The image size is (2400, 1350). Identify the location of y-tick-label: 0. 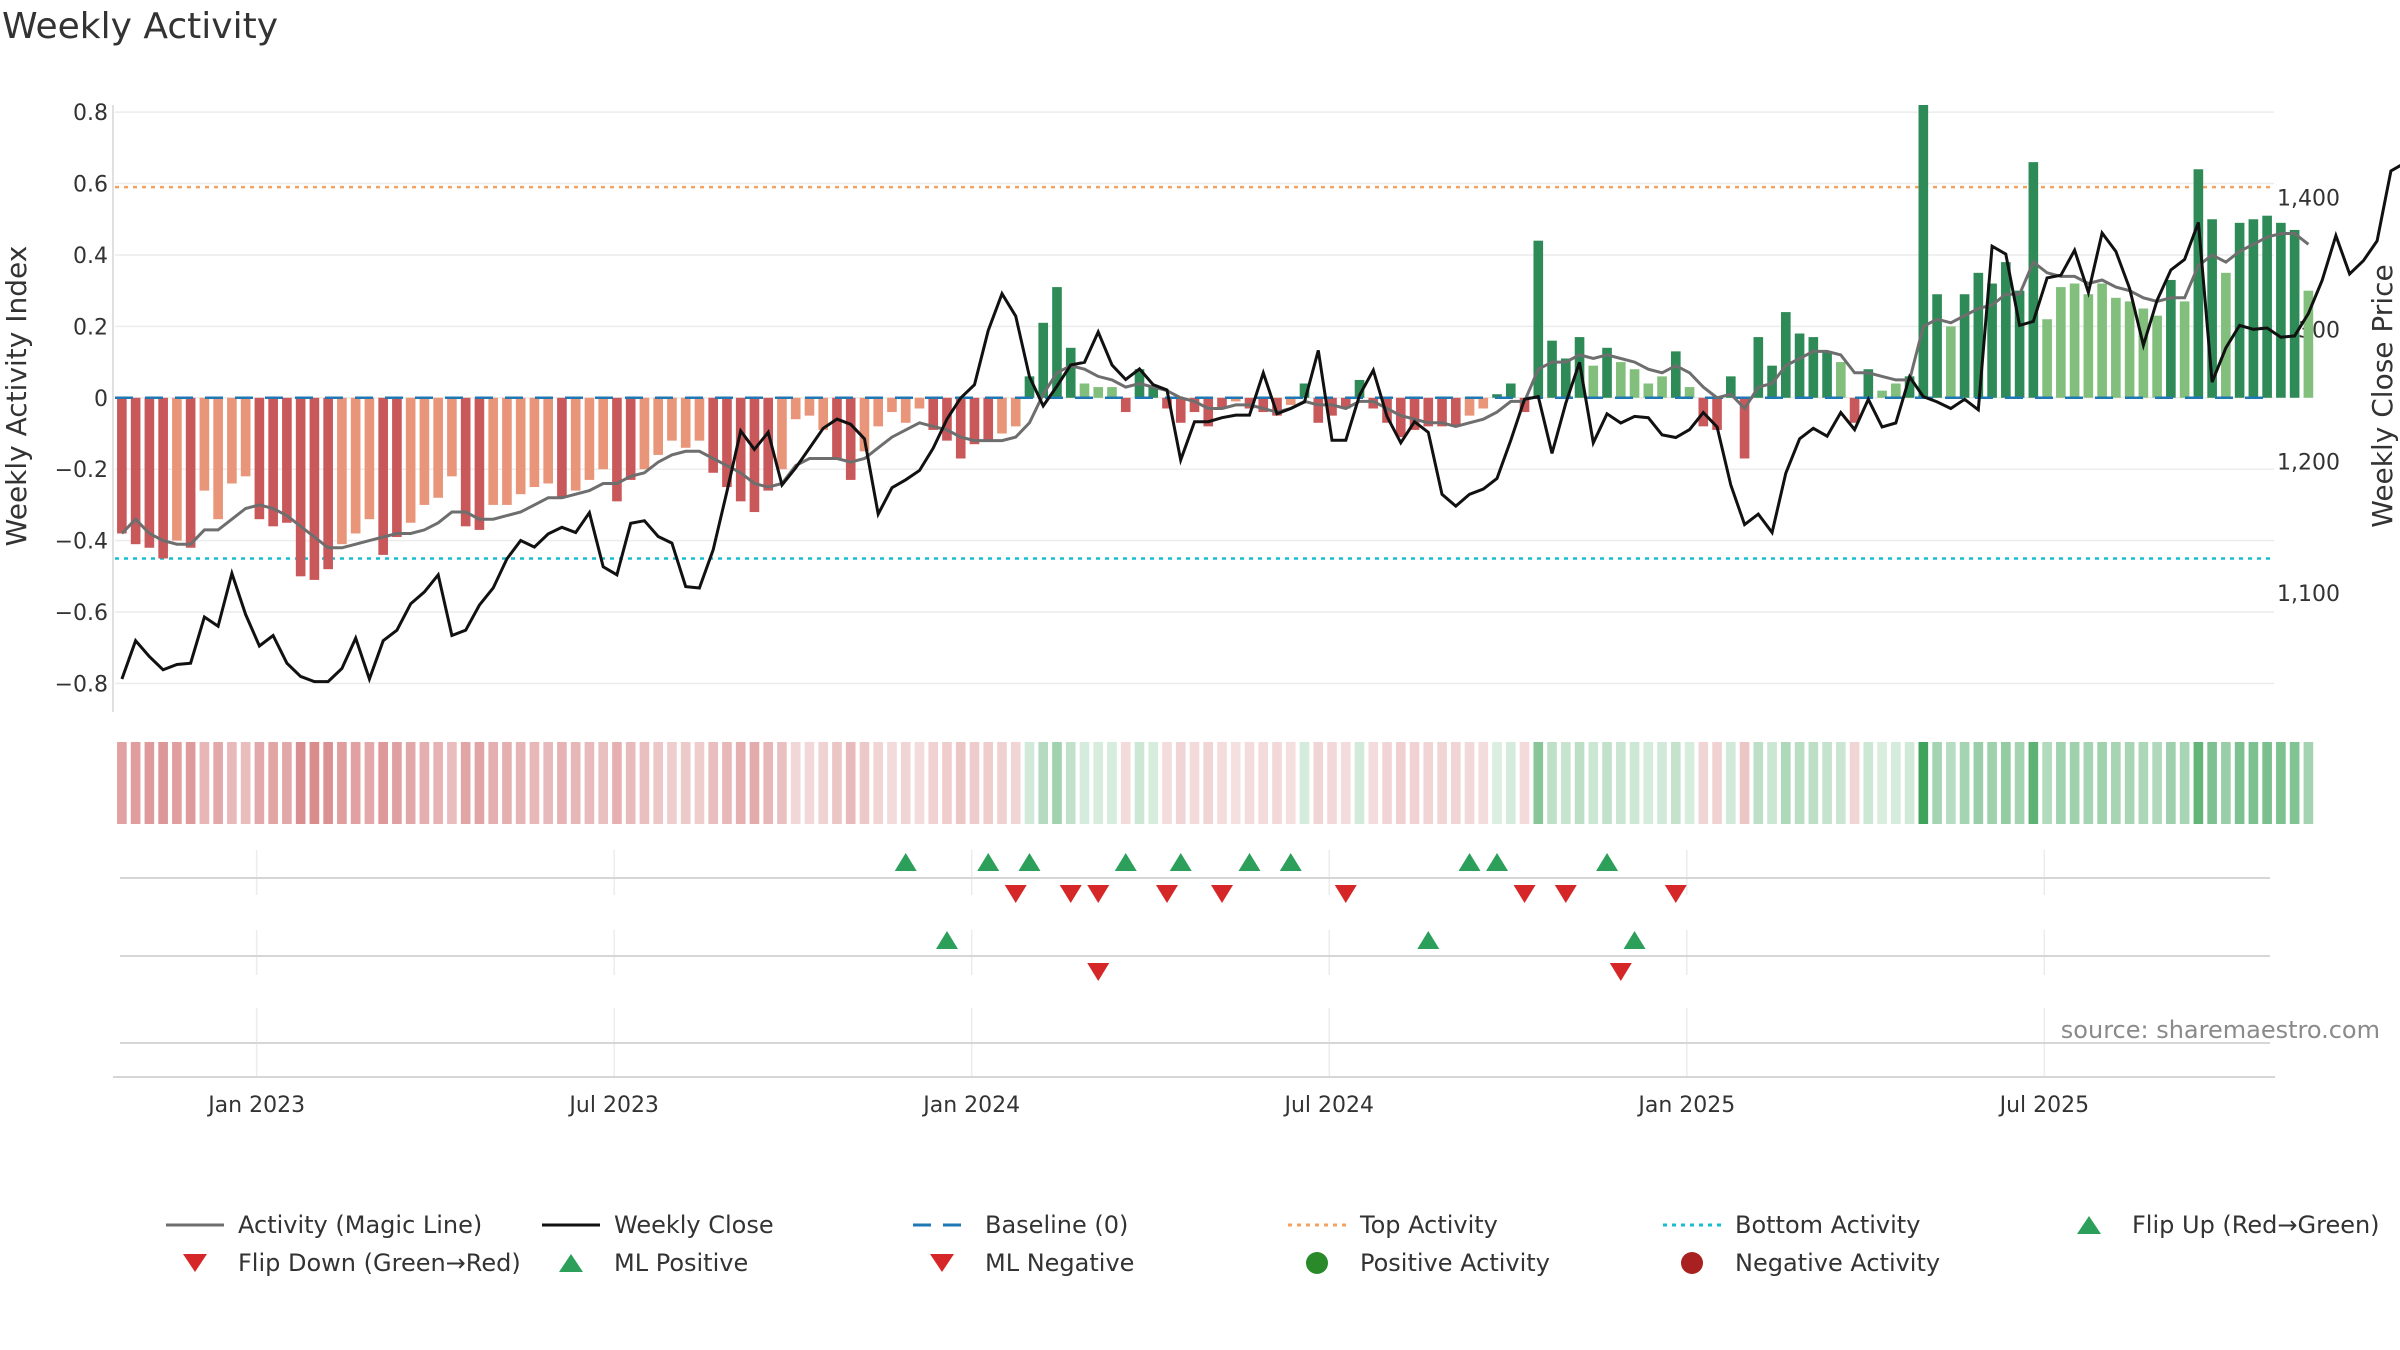
(101, 399).